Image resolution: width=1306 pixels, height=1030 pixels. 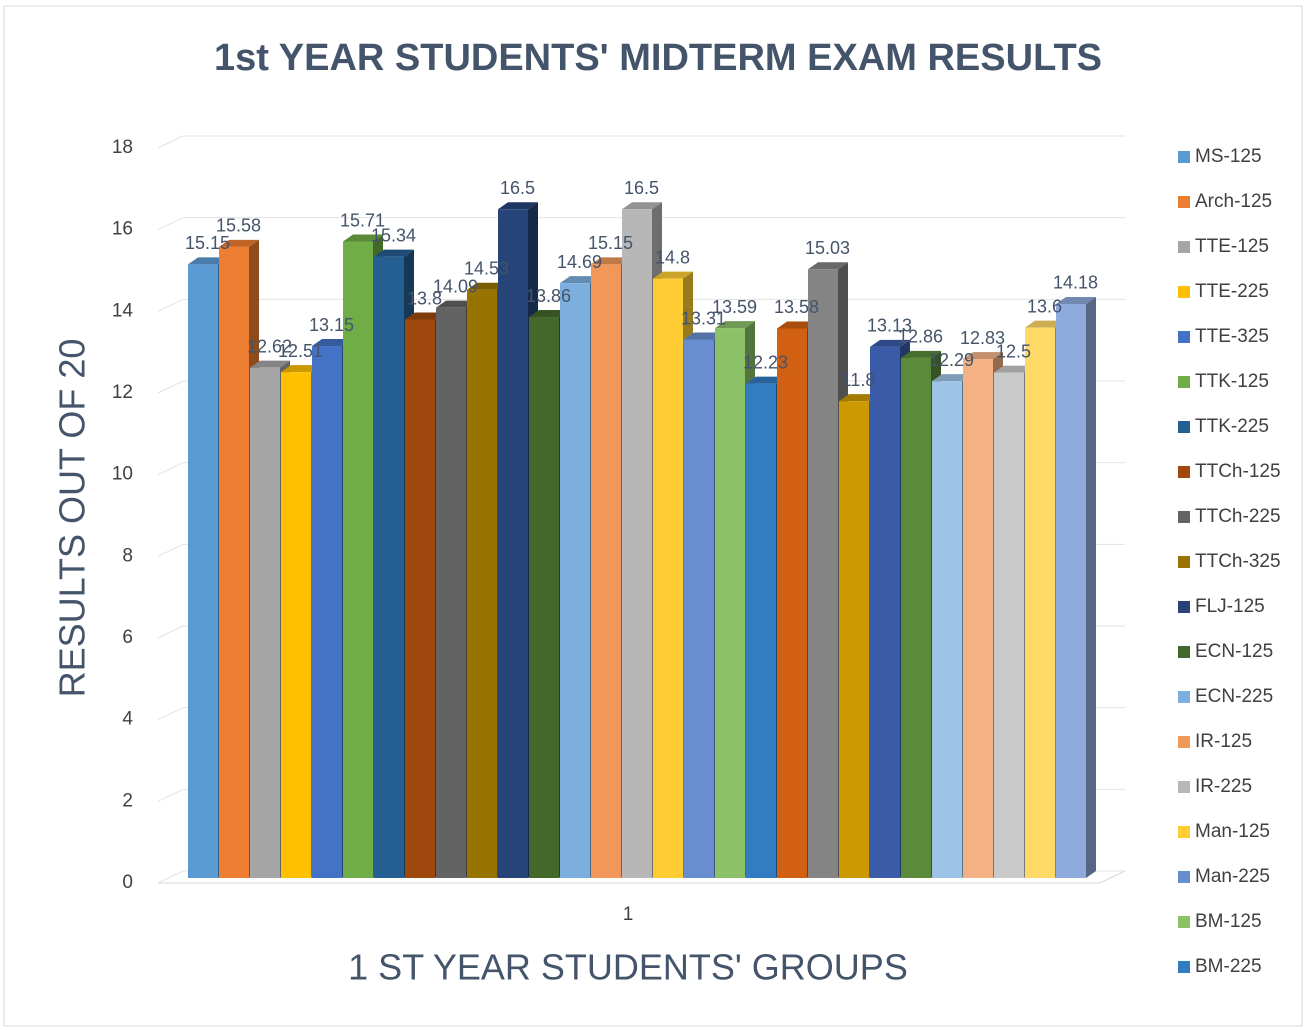 What do you see at coordinates (1238, 471) in the screenshot?
I see `legend-label: TTCh-125` at bounding box center [1238, 471].